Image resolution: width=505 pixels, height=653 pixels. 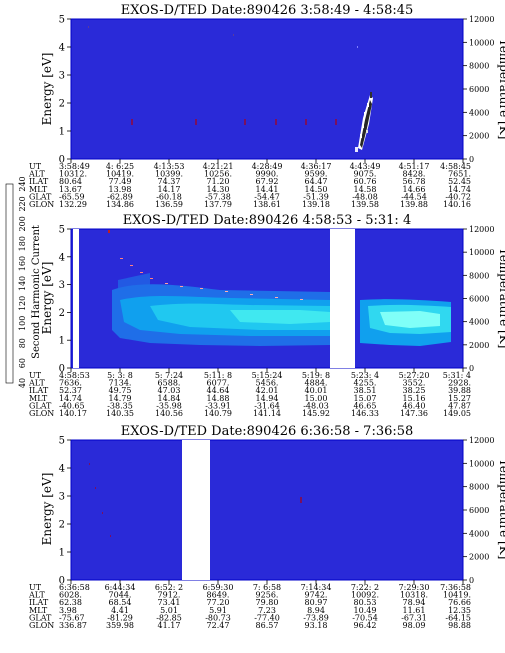 I want to click on colorbar-outline, so click(x=9, y=283).